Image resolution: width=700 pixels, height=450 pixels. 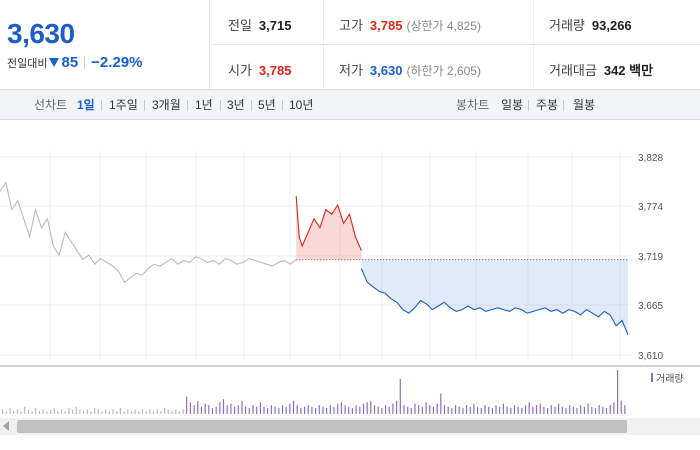 What do you see at coordinates (584, 105) in the screenshot?
I see `tab-monthly-candle: 월봉` at bounding box center [584, 105].